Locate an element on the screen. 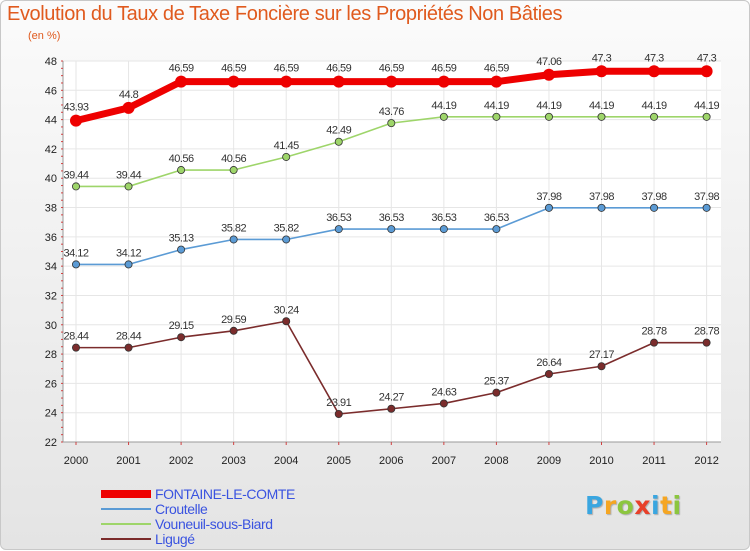 The image size is (750, 551). data-label-liguge: 26.64 is located at coordinates (548, 363).